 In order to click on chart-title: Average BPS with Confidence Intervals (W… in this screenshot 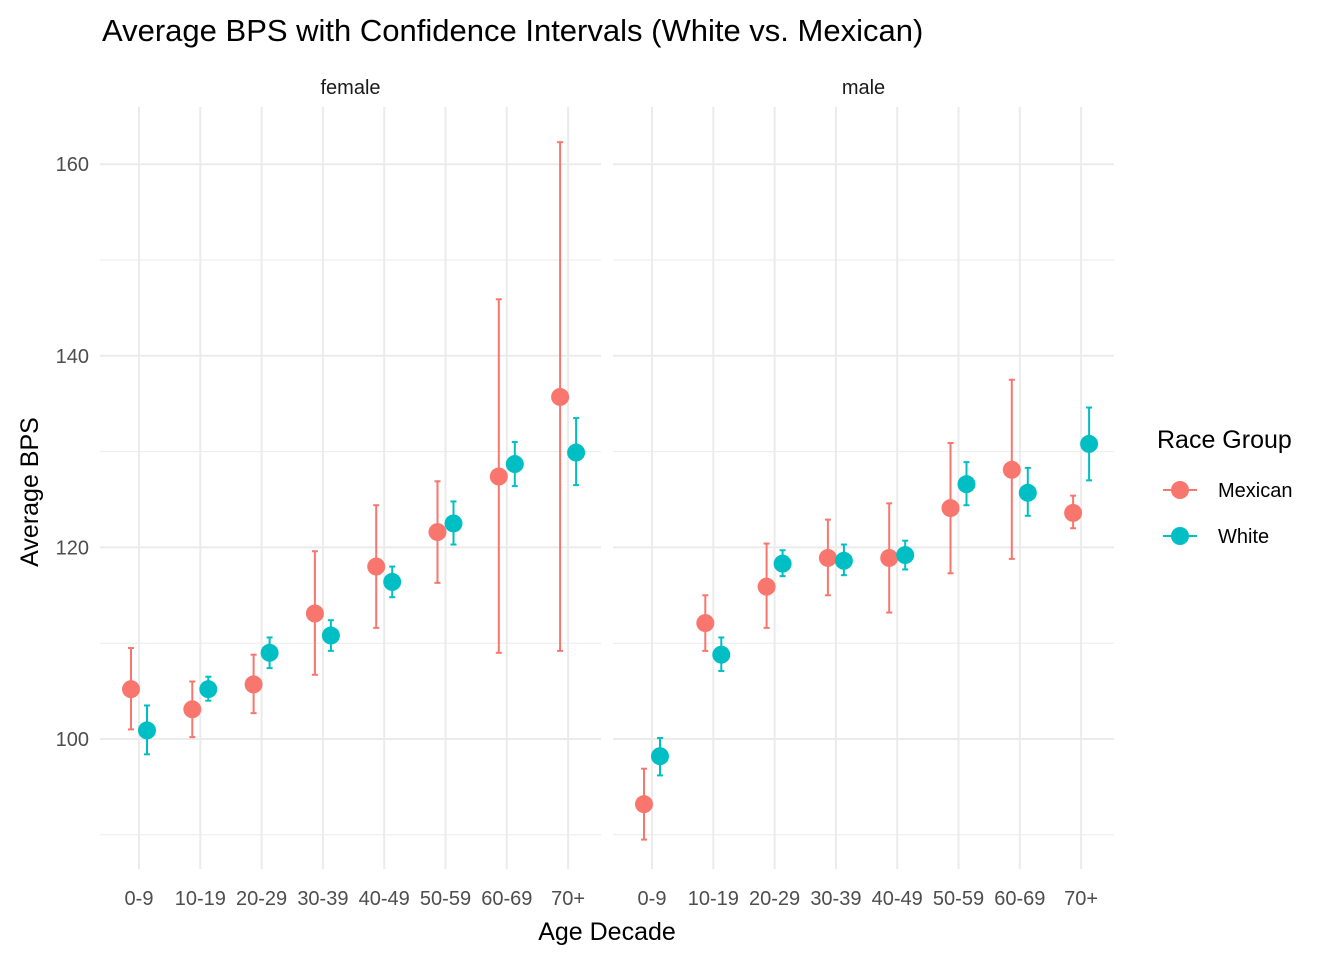, I will do `click(512, 30)`.